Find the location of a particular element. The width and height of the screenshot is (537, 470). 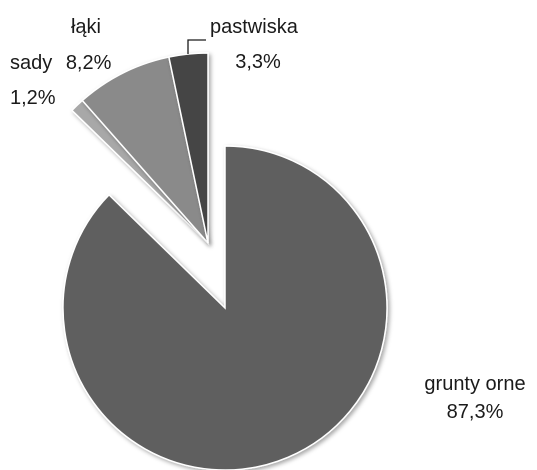

label-grunty-orne-name: grunty orne is located at coordinates (474, 384).